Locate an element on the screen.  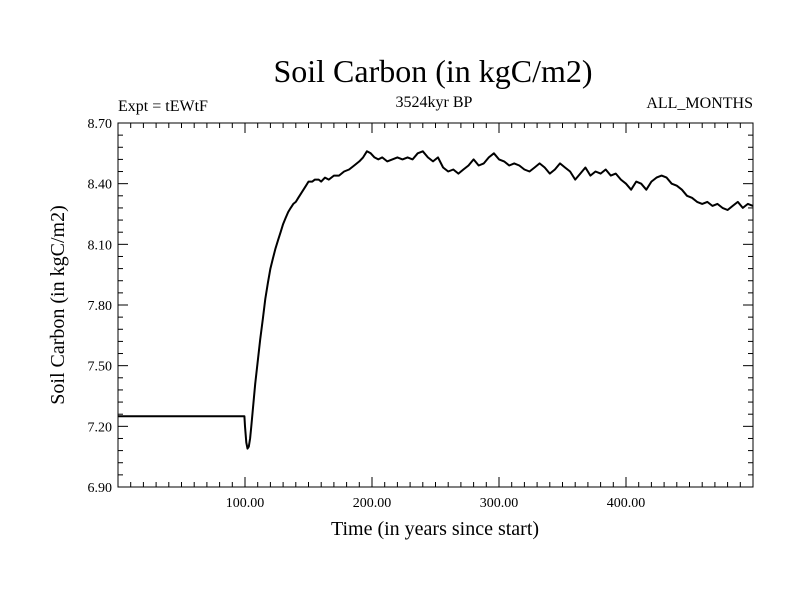
y-tick-label: 7.80 is located at coordinates (100, 306).